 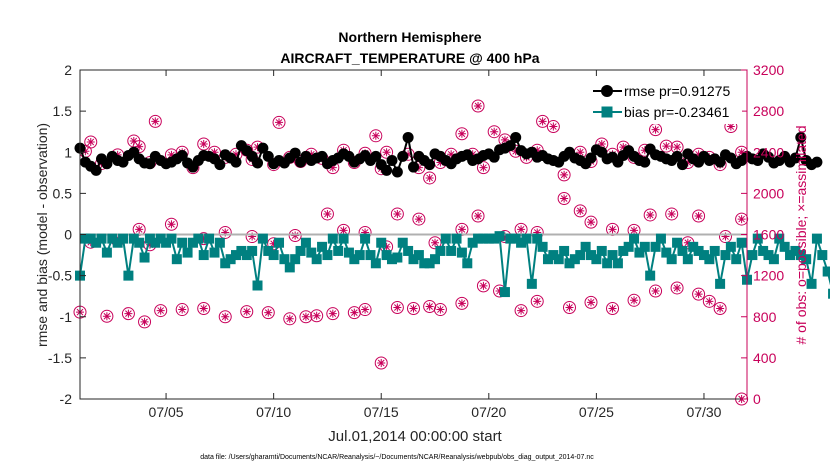 I want to click on x-tick-label: 07/10, so click(x=273, y=412).